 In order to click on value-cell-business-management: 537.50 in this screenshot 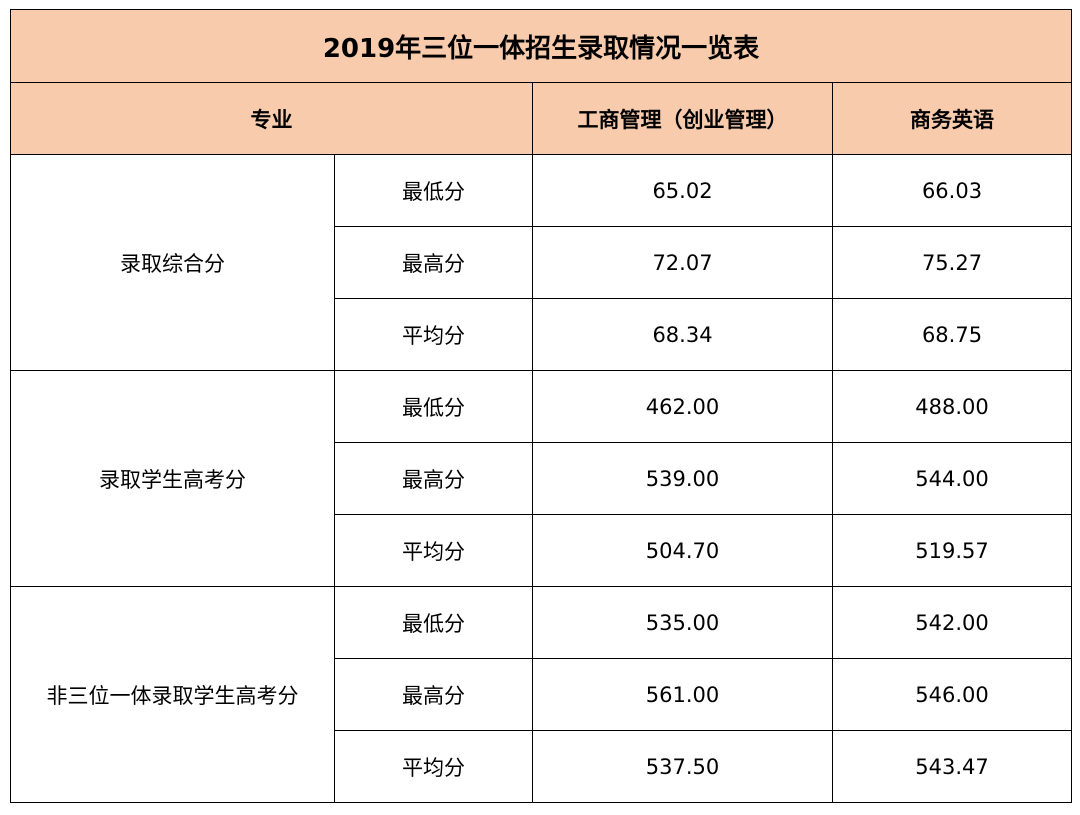, I will do `click(682, 766)`.